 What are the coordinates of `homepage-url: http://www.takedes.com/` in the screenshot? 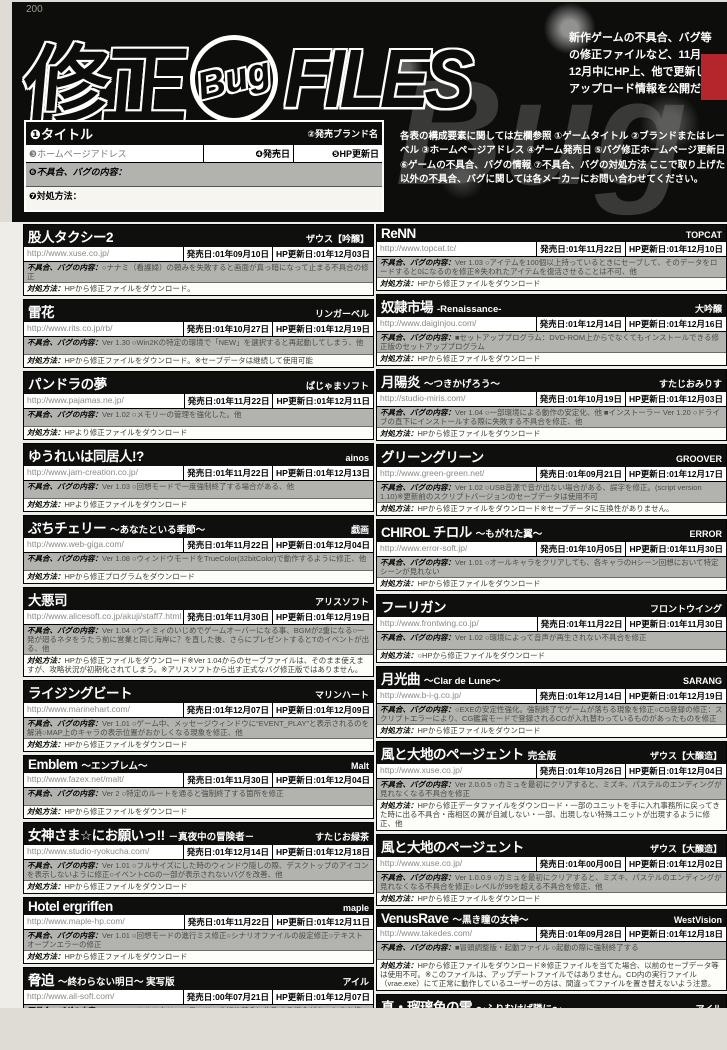 It's located at (457, 934).